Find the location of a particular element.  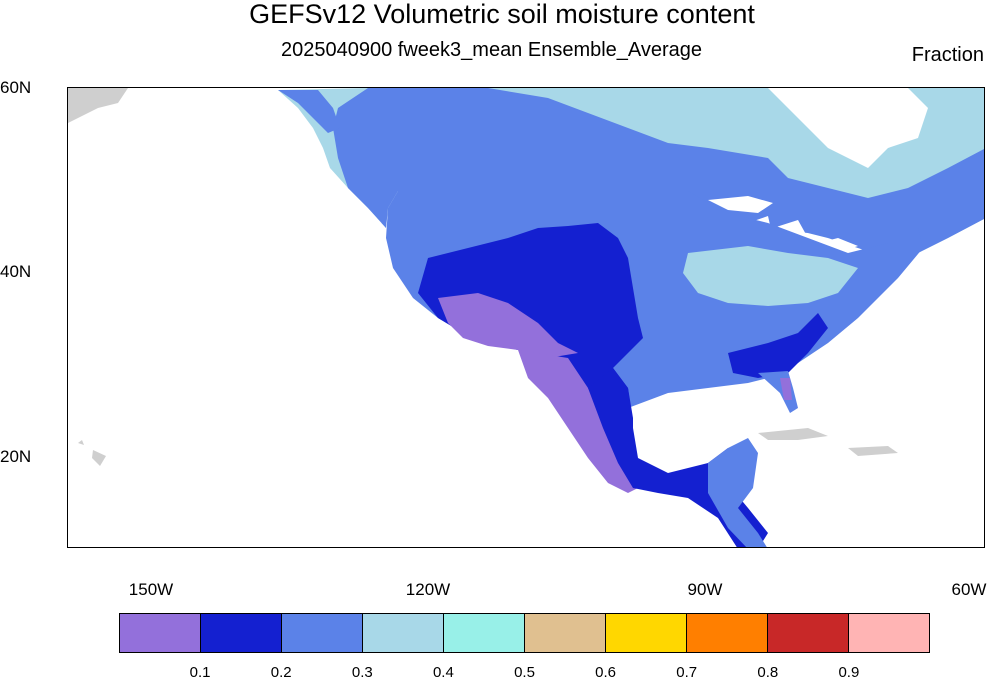

lat-label: 20N is located at coordinates (16, 456).